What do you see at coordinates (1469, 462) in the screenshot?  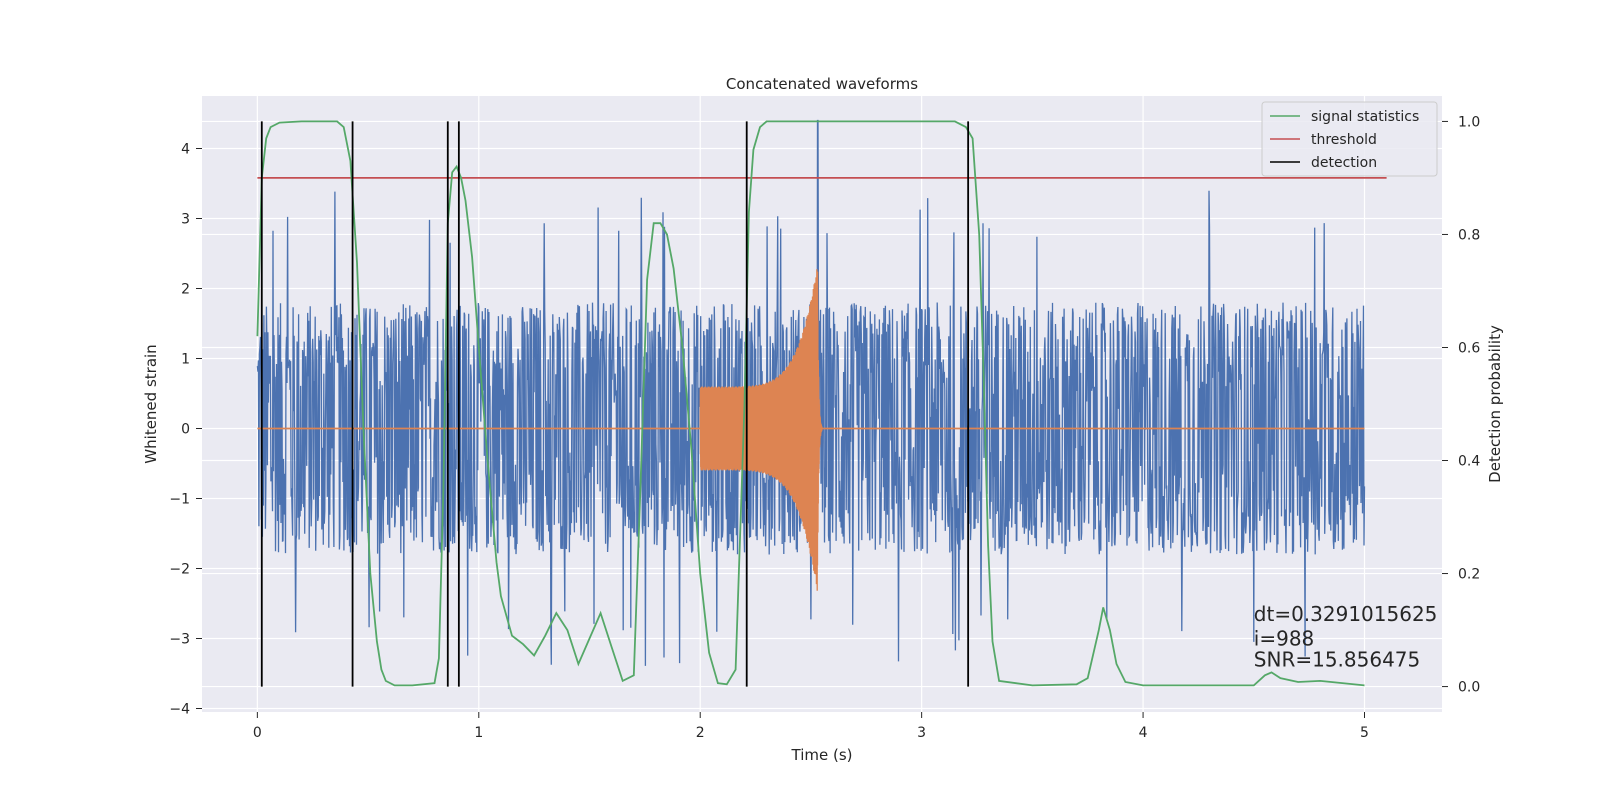 I see `y-right-tick-label: 0.4` at bounding box center [1469, 462].